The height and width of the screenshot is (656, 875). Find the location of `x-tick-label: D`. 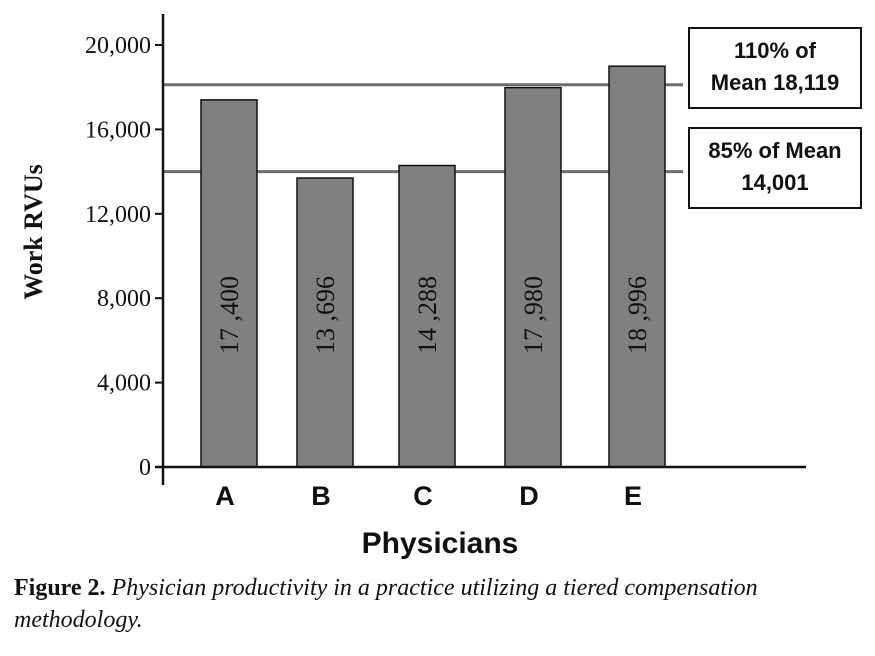

x-tick-label: D is located at coordinates (529, 496).